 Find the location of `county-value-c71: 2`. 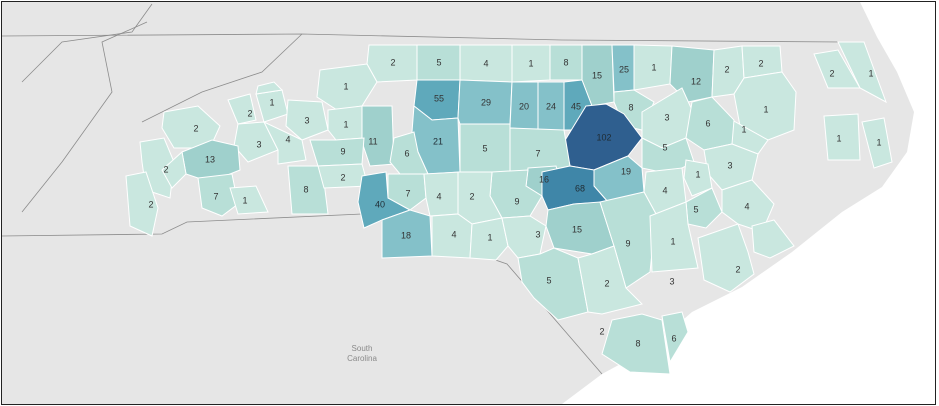

county-value-c71: 2 is located at coordinates (601, 331).